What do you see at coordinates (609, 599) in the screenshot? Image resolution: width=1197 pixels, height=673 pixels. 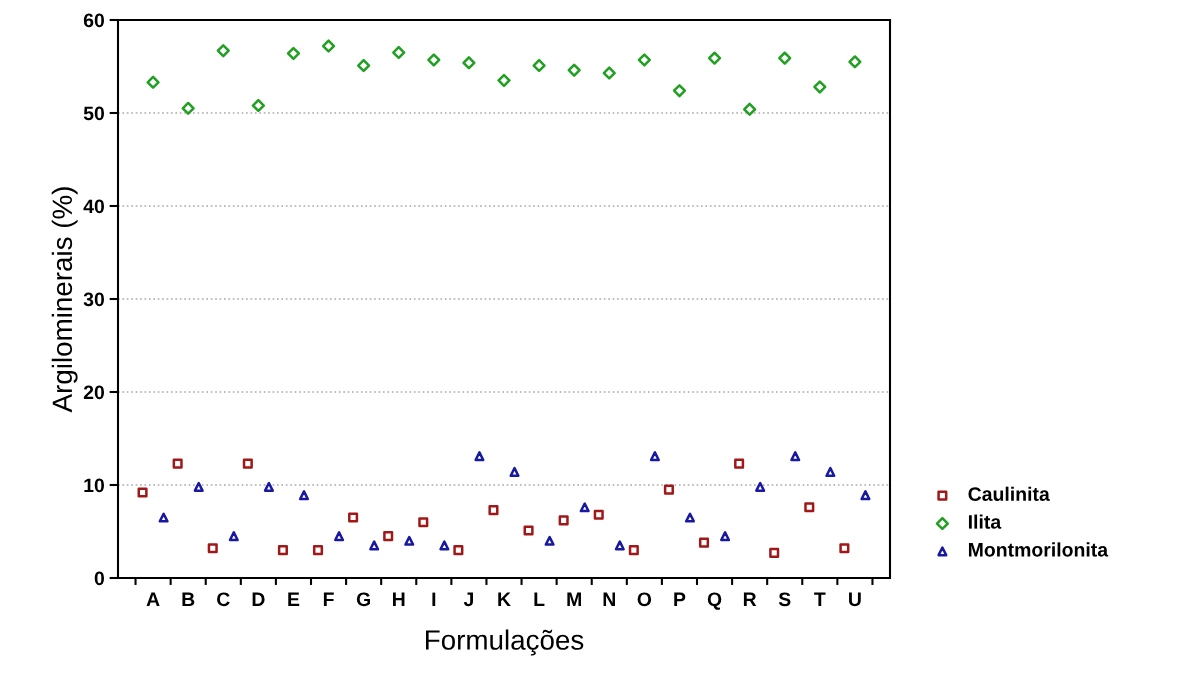 I see `x-tick-label: N` at bounding box center [609, 599].